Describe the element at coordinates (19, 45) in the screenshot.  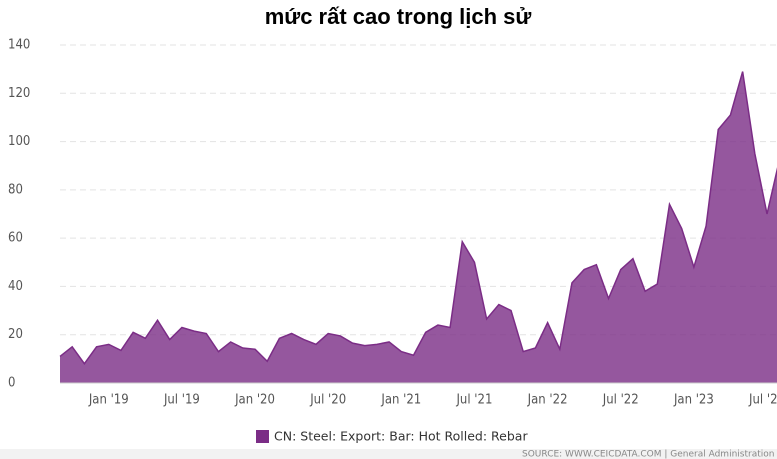
I see `y-tick-label: 140` at that location.